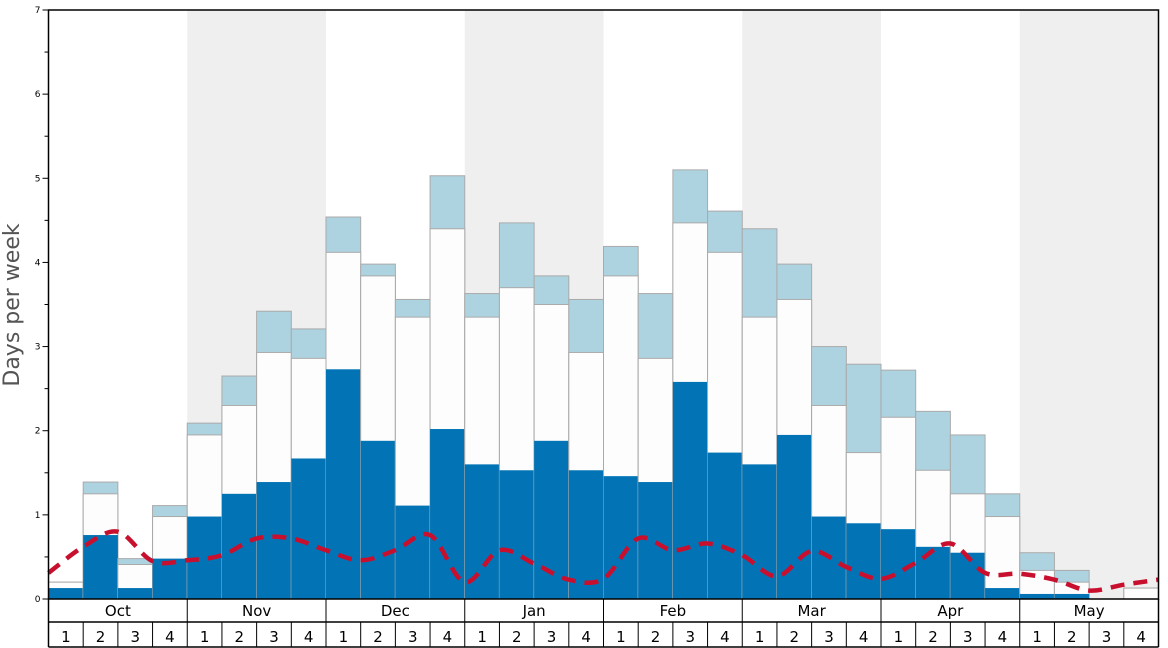 Image resolution: width=1168 pixels, height=648 pixels. What do you see at coordinates (395, 611) in the screenshot?
I see `month-label-dec: Dec` at bounding box center [395, 611].